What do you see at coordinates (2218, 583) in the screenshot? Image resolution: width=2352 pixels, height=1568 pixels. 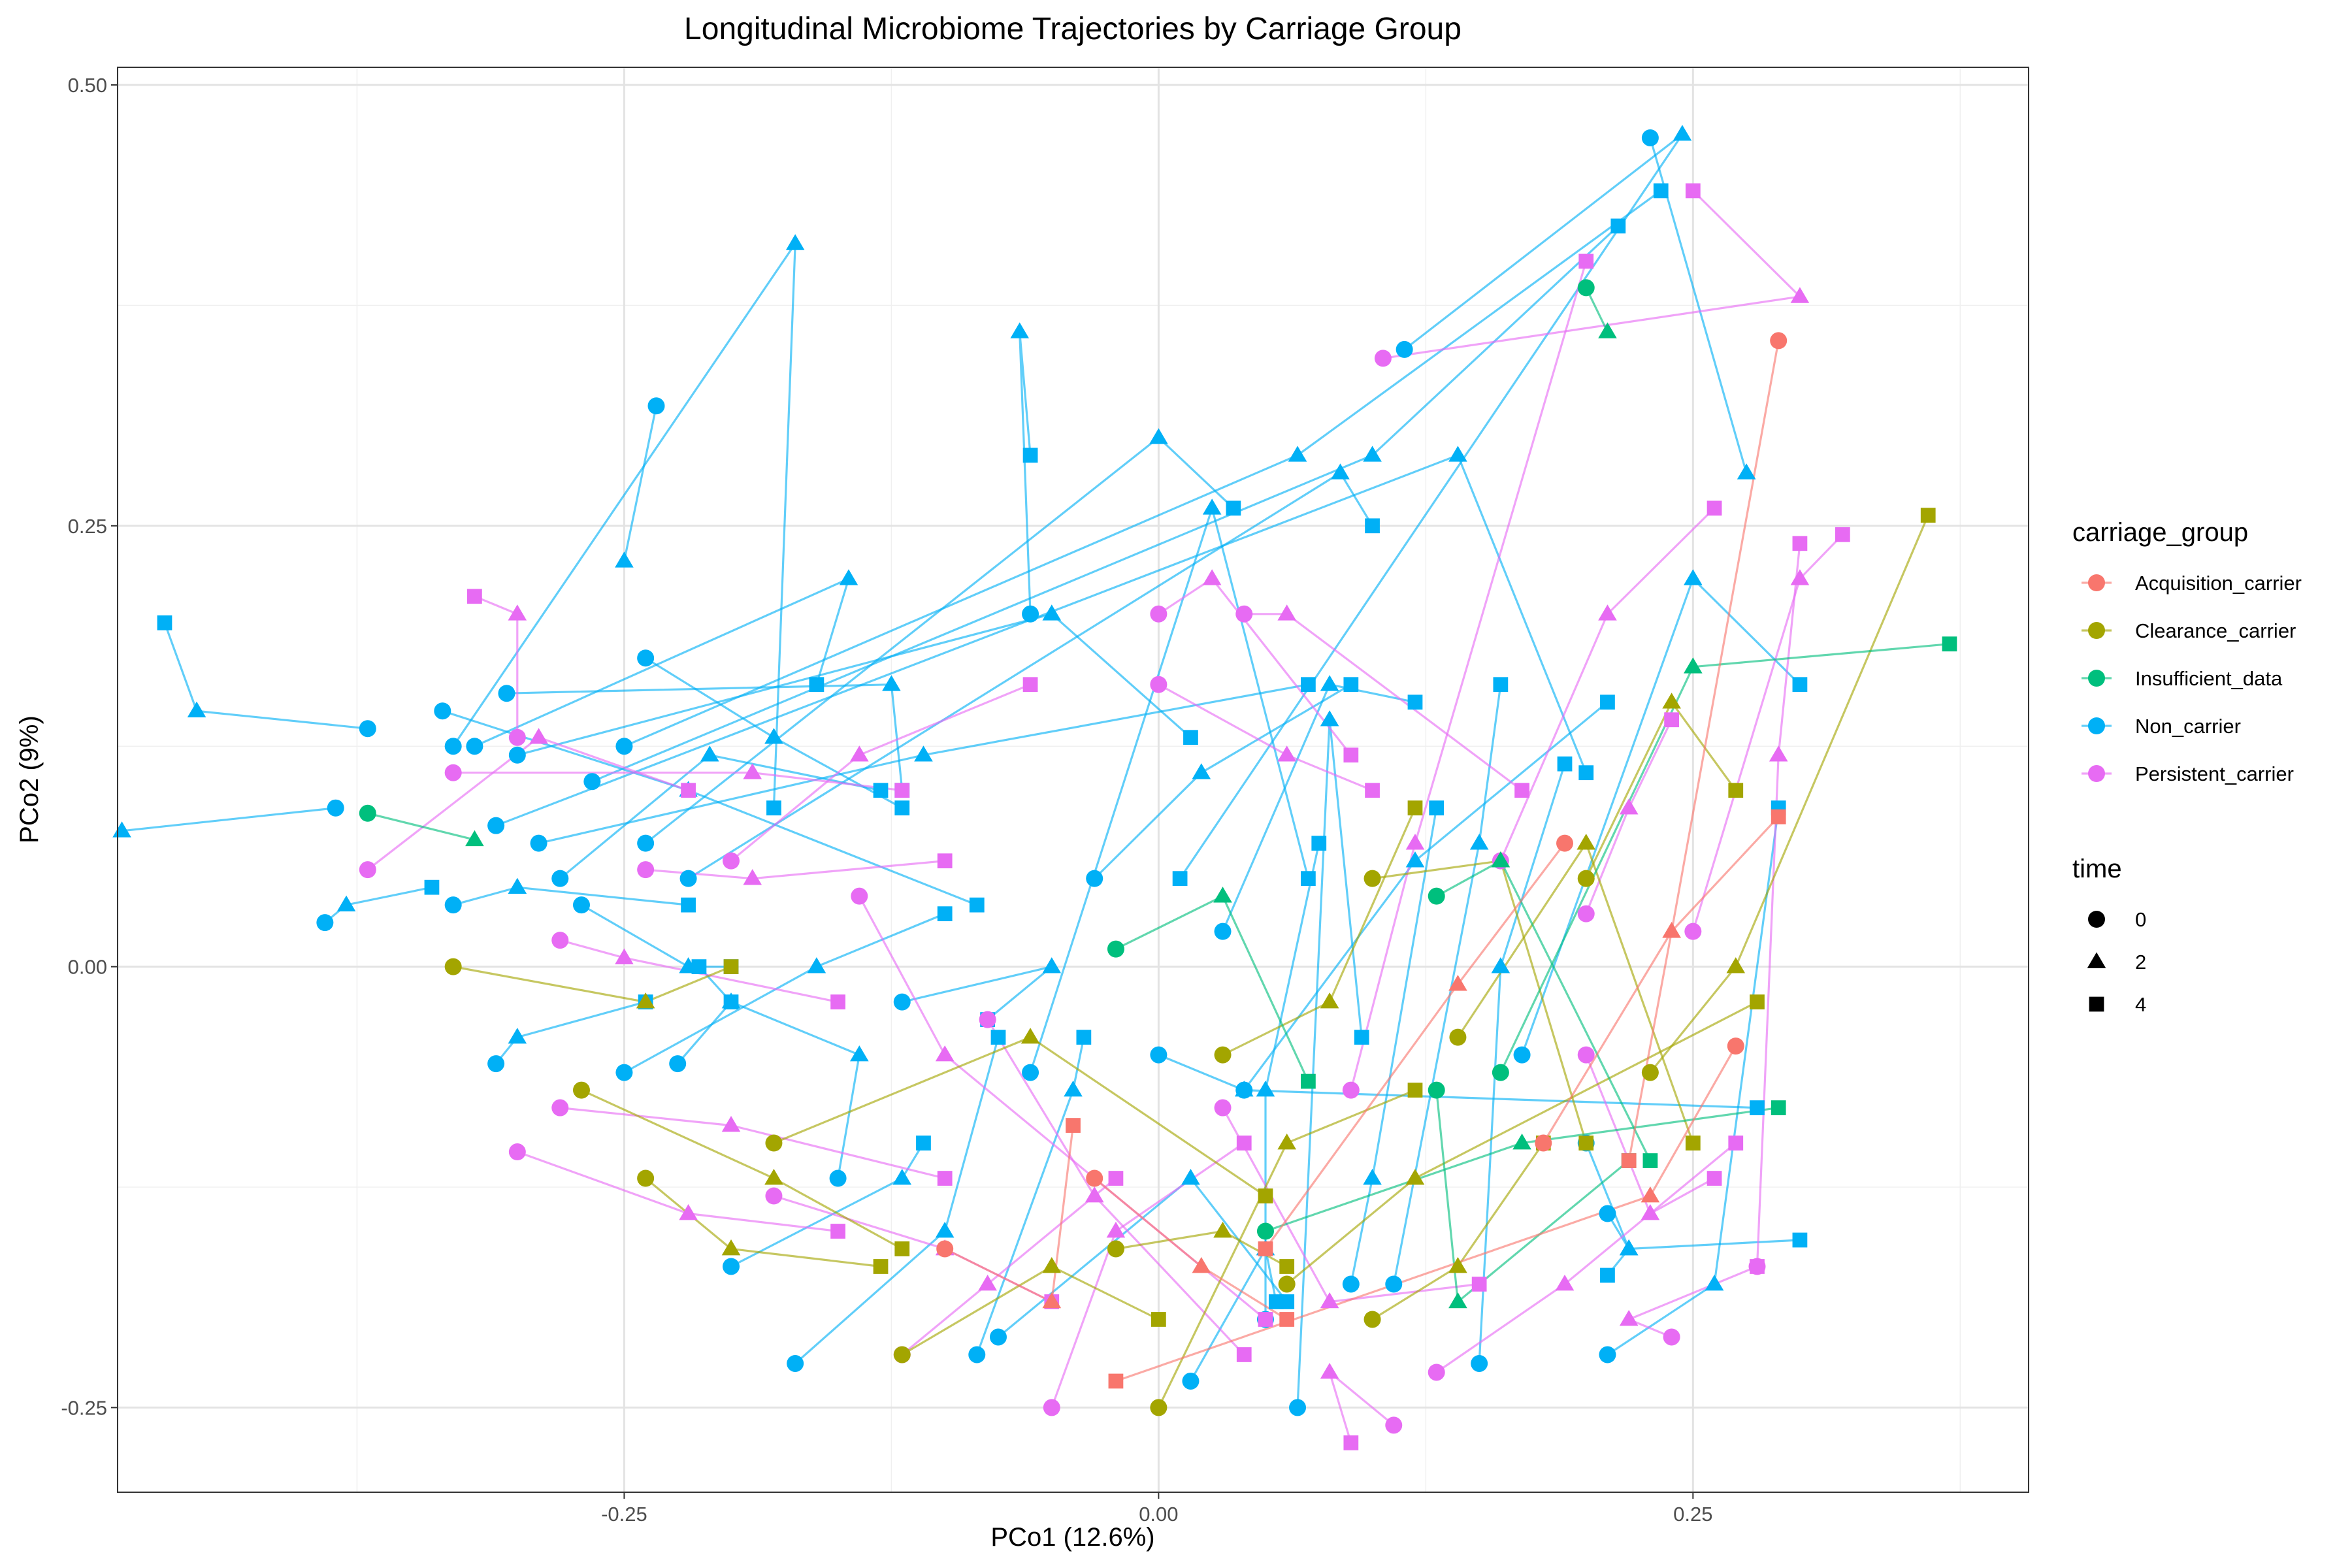 I see `legend-label-acquisition-carrier: Acquisition_carrier` at bounding box center [2218, 583].